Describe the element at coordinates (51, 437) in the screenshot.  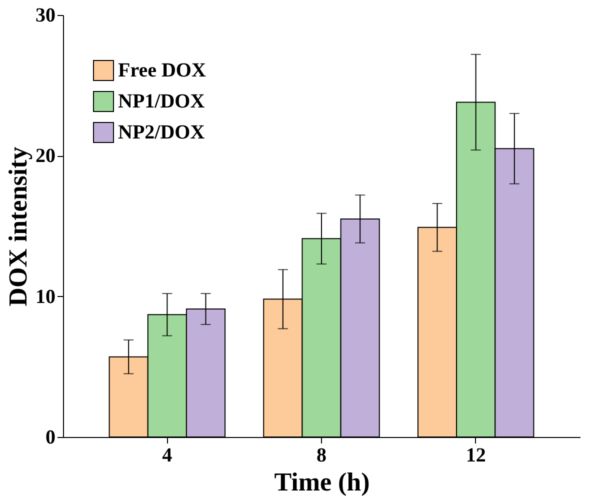
I see `y-tick-label: 0` at that location.